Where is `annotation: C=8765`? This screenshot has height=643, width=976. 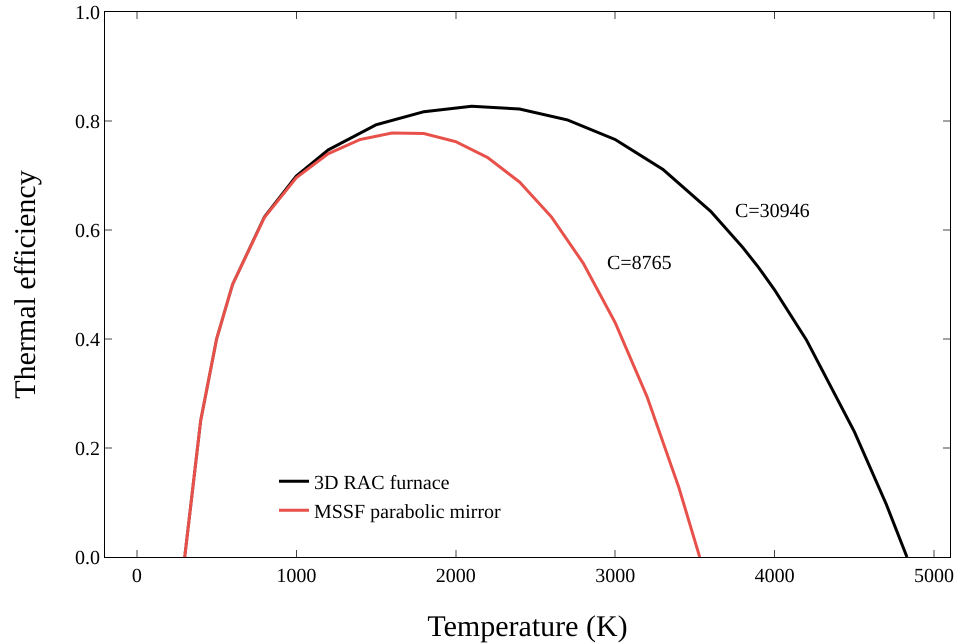 annotation: C=8765 is located at coordinates (639, 263).